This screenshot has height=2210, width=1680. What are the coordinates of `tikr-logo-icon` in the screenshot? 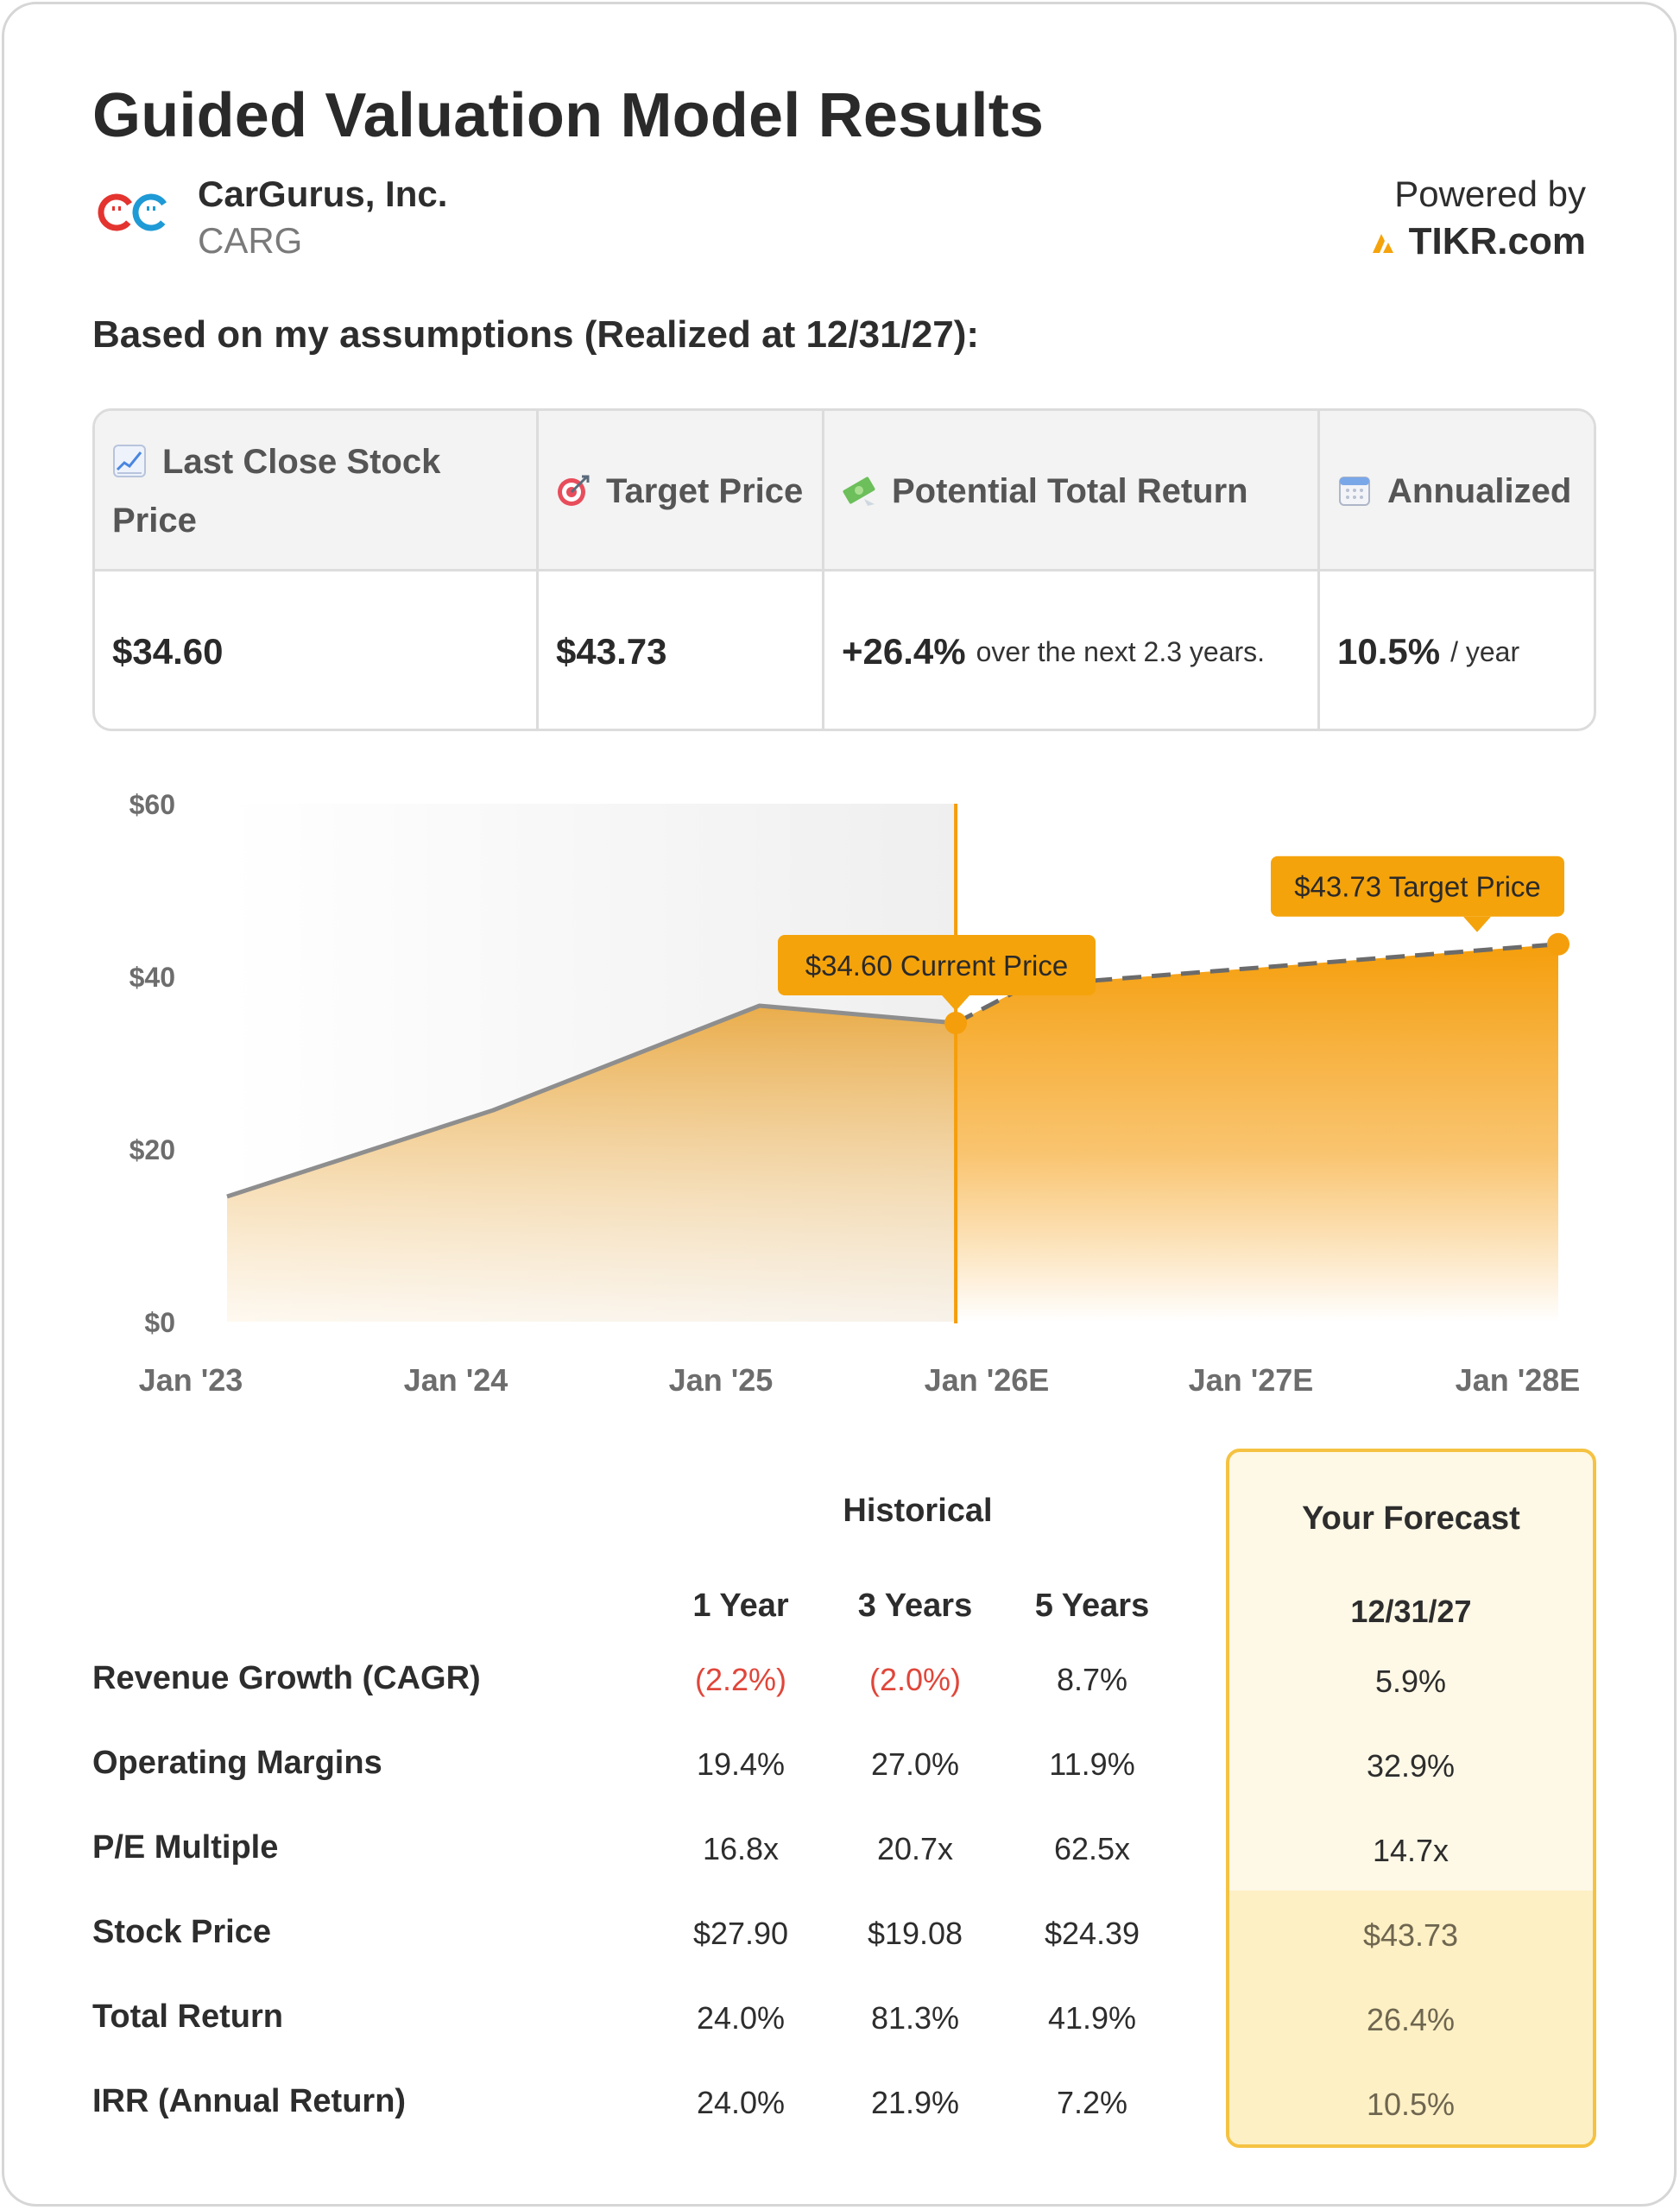 It's located at (1382, 244).